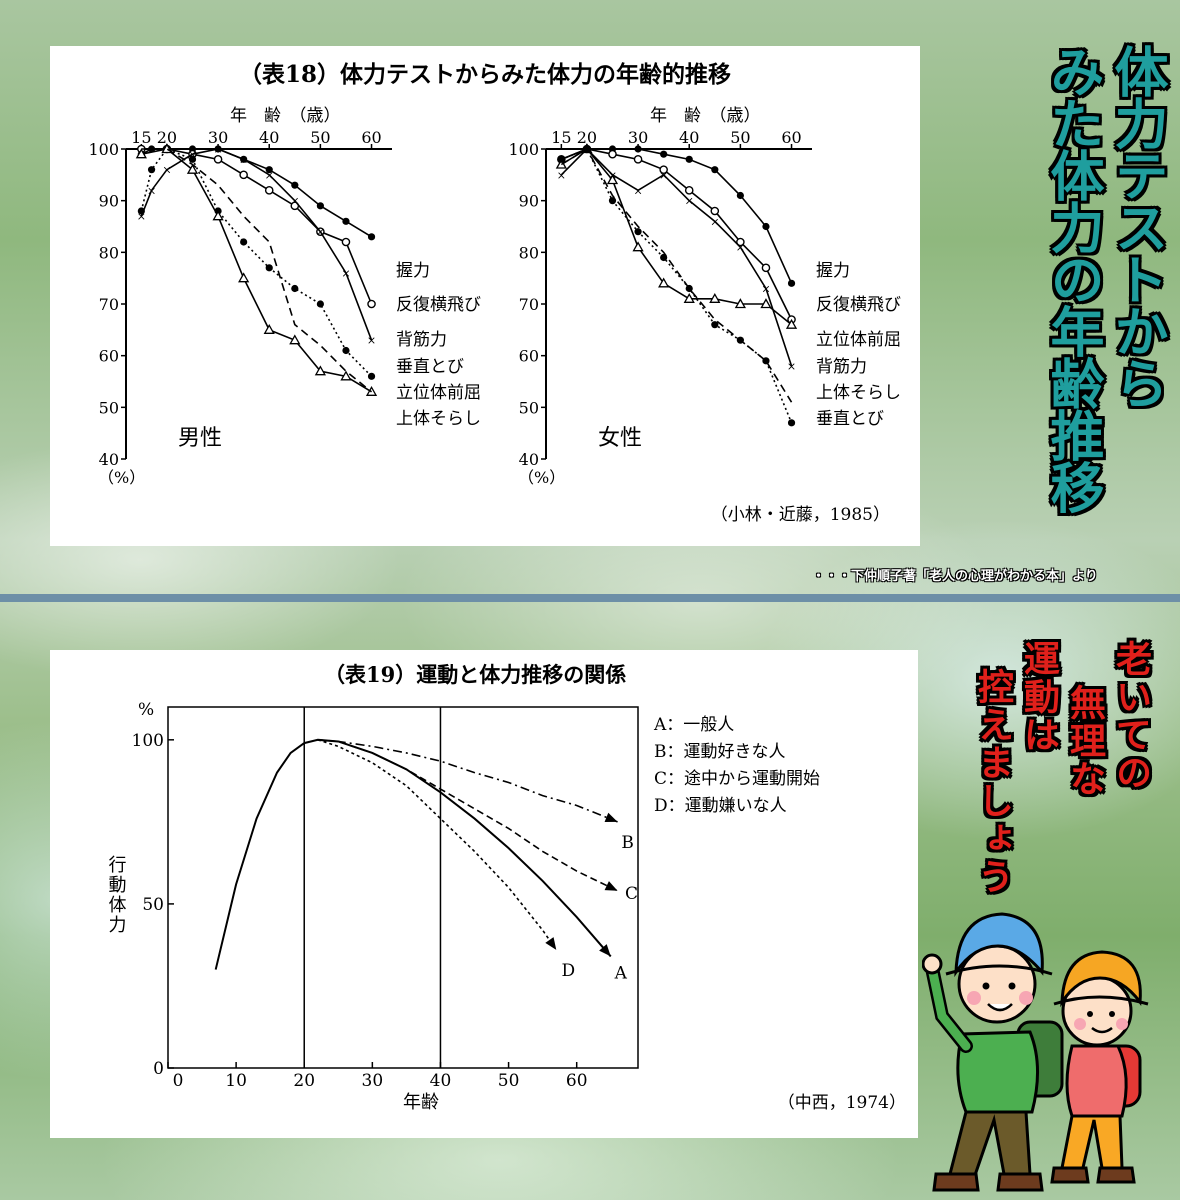  Describe the element at coordinates (438, 305) in the screenshot. I see `series-label: 反復横飛び` at that location.